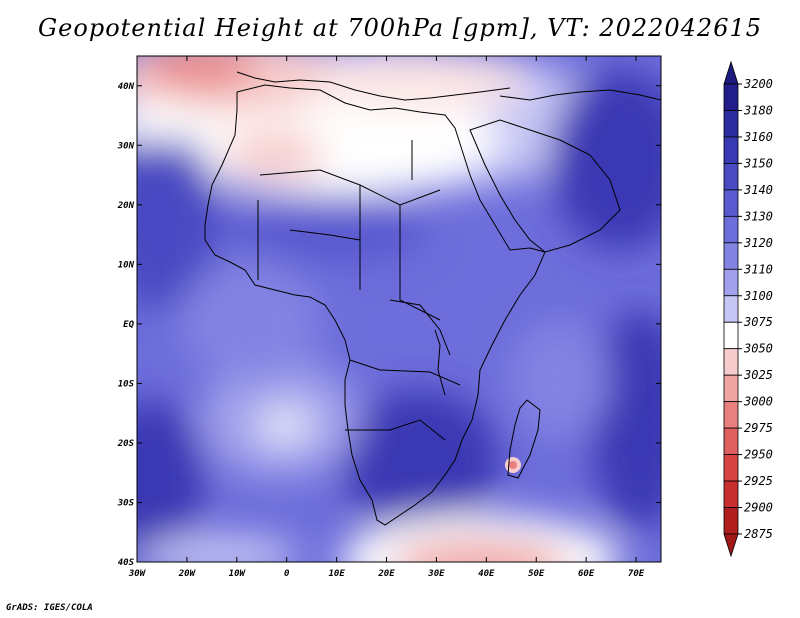 The height and width of the screenshot is (618, 800). Describe the element at coordinates (758, 508) in the screenshot. I see `colorbar-level-label: 2900` at that location.